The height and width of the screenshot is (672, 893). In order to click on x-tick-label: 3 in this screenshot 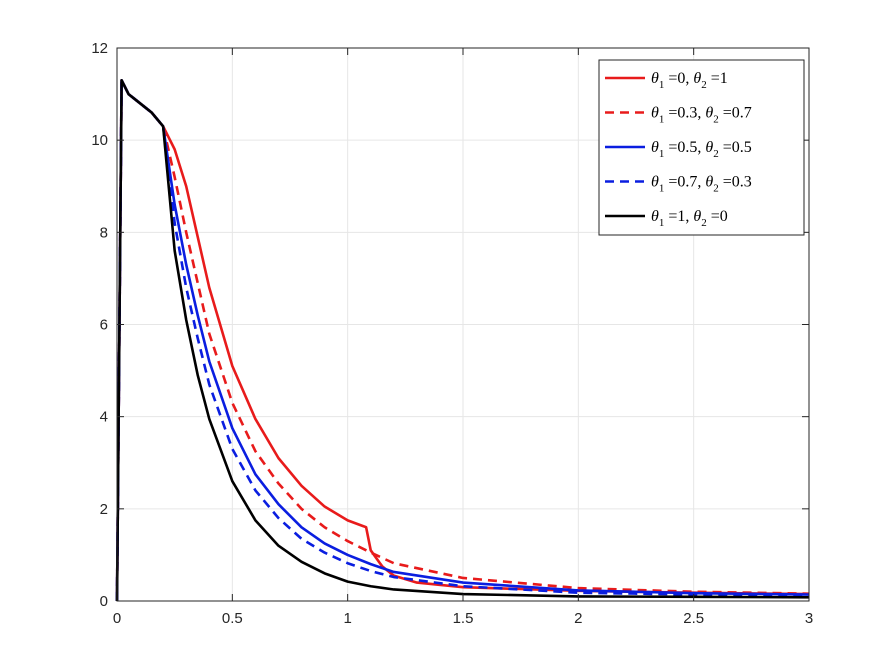, I will do `click(809, 618)`.